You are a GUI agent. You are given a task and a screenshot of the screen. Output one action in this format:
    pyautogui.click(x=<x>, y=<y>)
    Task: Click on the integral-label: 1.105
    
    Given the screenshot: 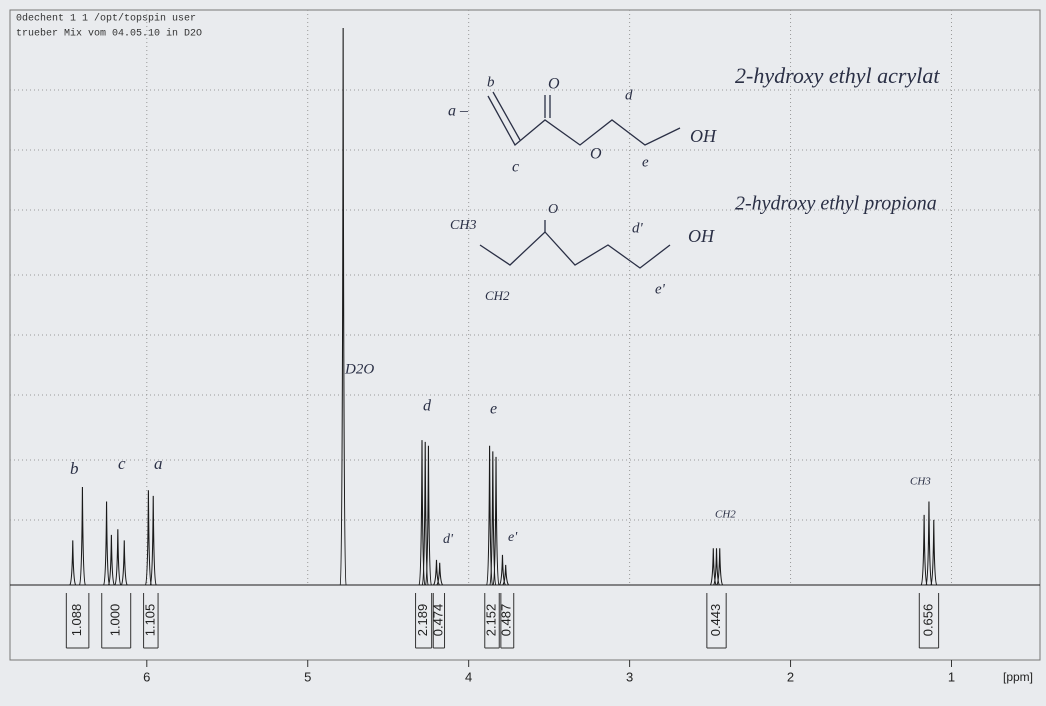 What is the action you would take?
    pyautogui.click(x=149, y=620)
    